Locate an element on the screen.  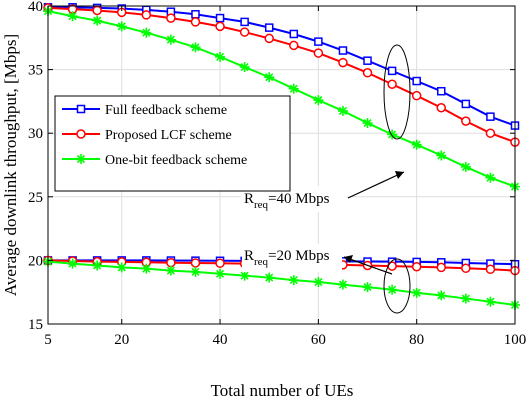
annotation-req-20: Rreq=20 Mbps is located at coordinates (292, 258).